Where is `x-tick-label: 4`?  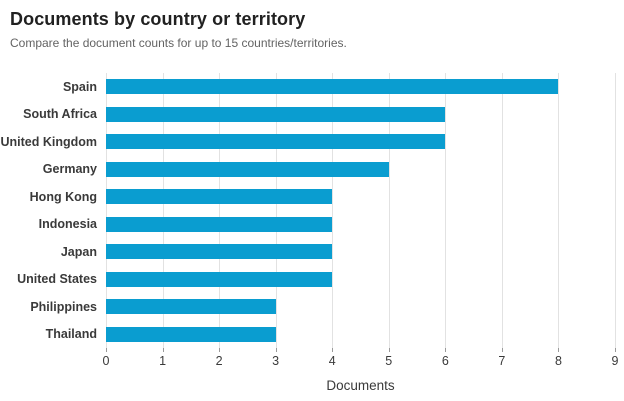
x-tick-label: 4 is located at coordinates (332, 361).